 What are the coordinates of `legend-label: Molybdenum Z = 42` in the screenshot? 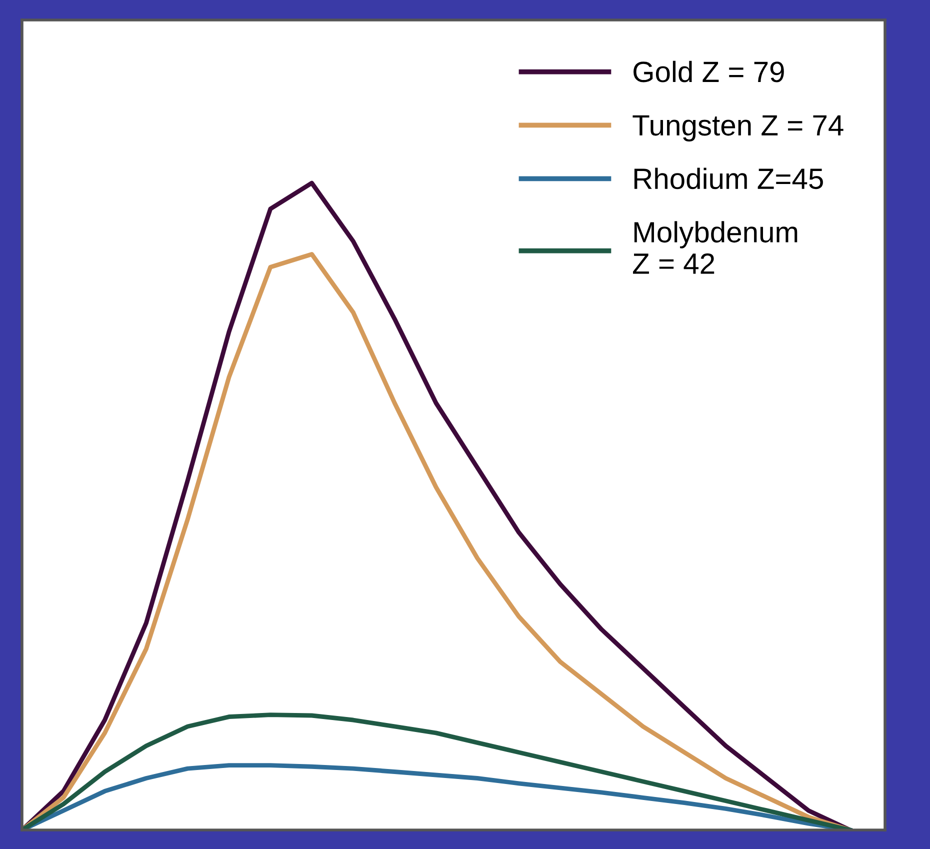 It's located at (715, 247).